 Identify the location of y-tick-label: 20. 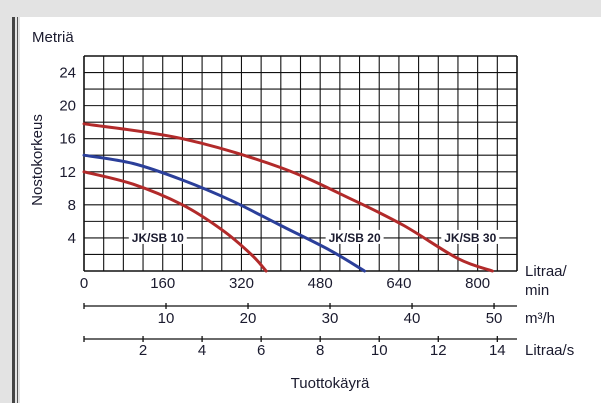
(67, 106).